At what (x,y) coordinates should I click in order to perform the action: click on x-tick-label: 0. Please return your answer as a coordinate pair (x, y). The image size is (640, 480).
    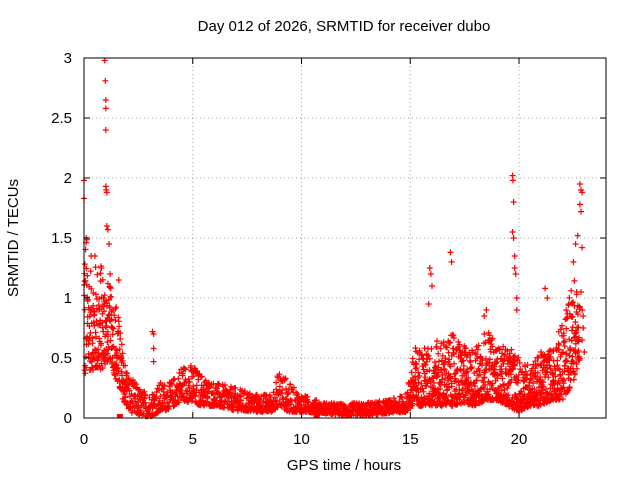
    Looking at the image, I should click on (84, 439).